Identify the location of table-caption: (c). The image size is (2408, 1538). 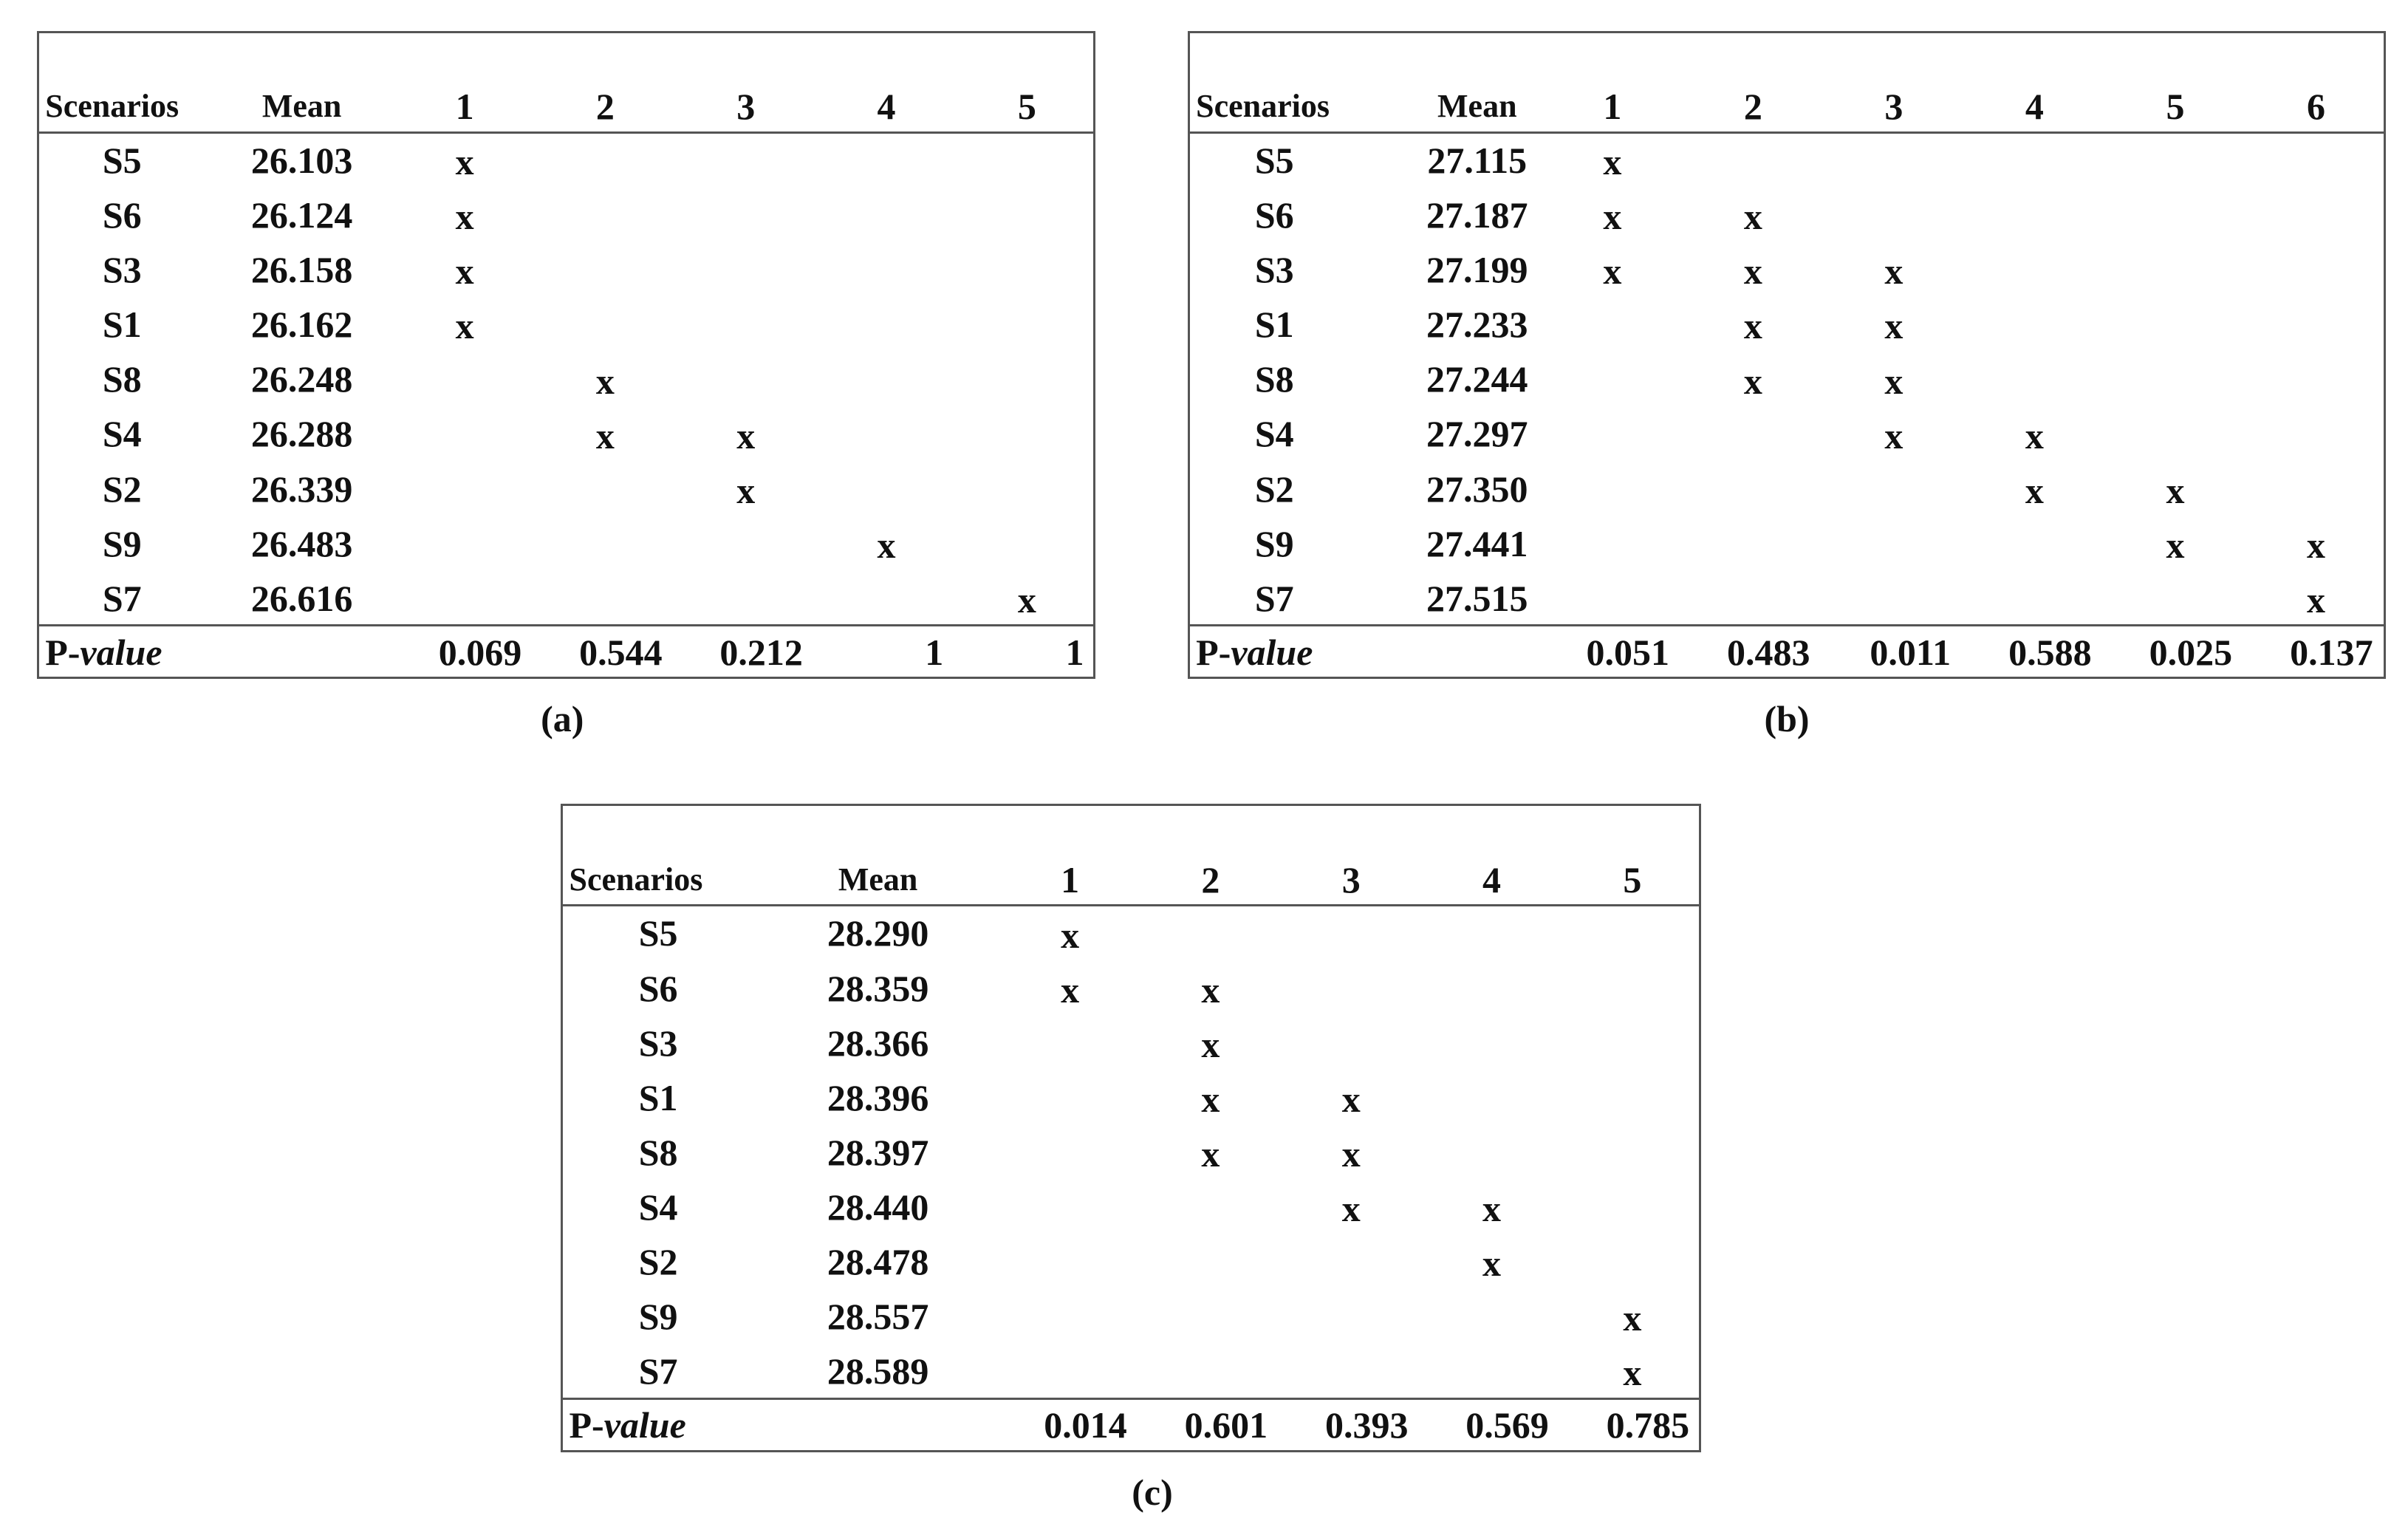
(1152, 1492).